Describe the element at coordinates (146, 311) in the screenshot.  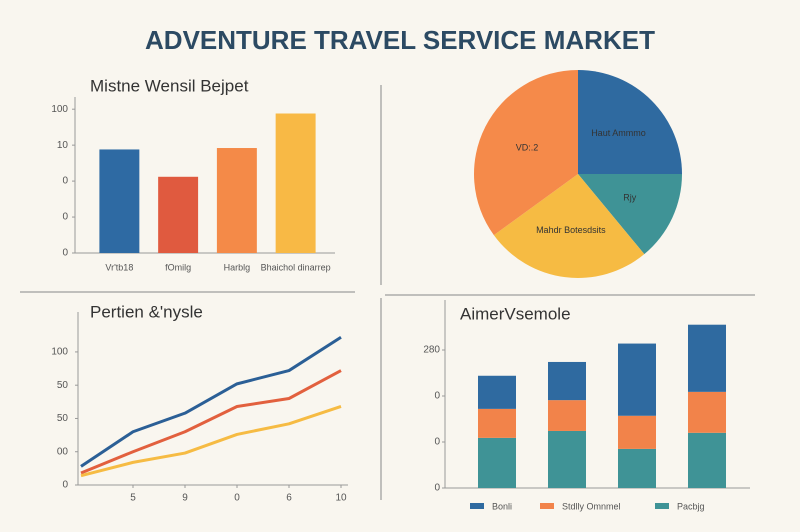
I see `chart-title: Pertien &'nysle` at that location.